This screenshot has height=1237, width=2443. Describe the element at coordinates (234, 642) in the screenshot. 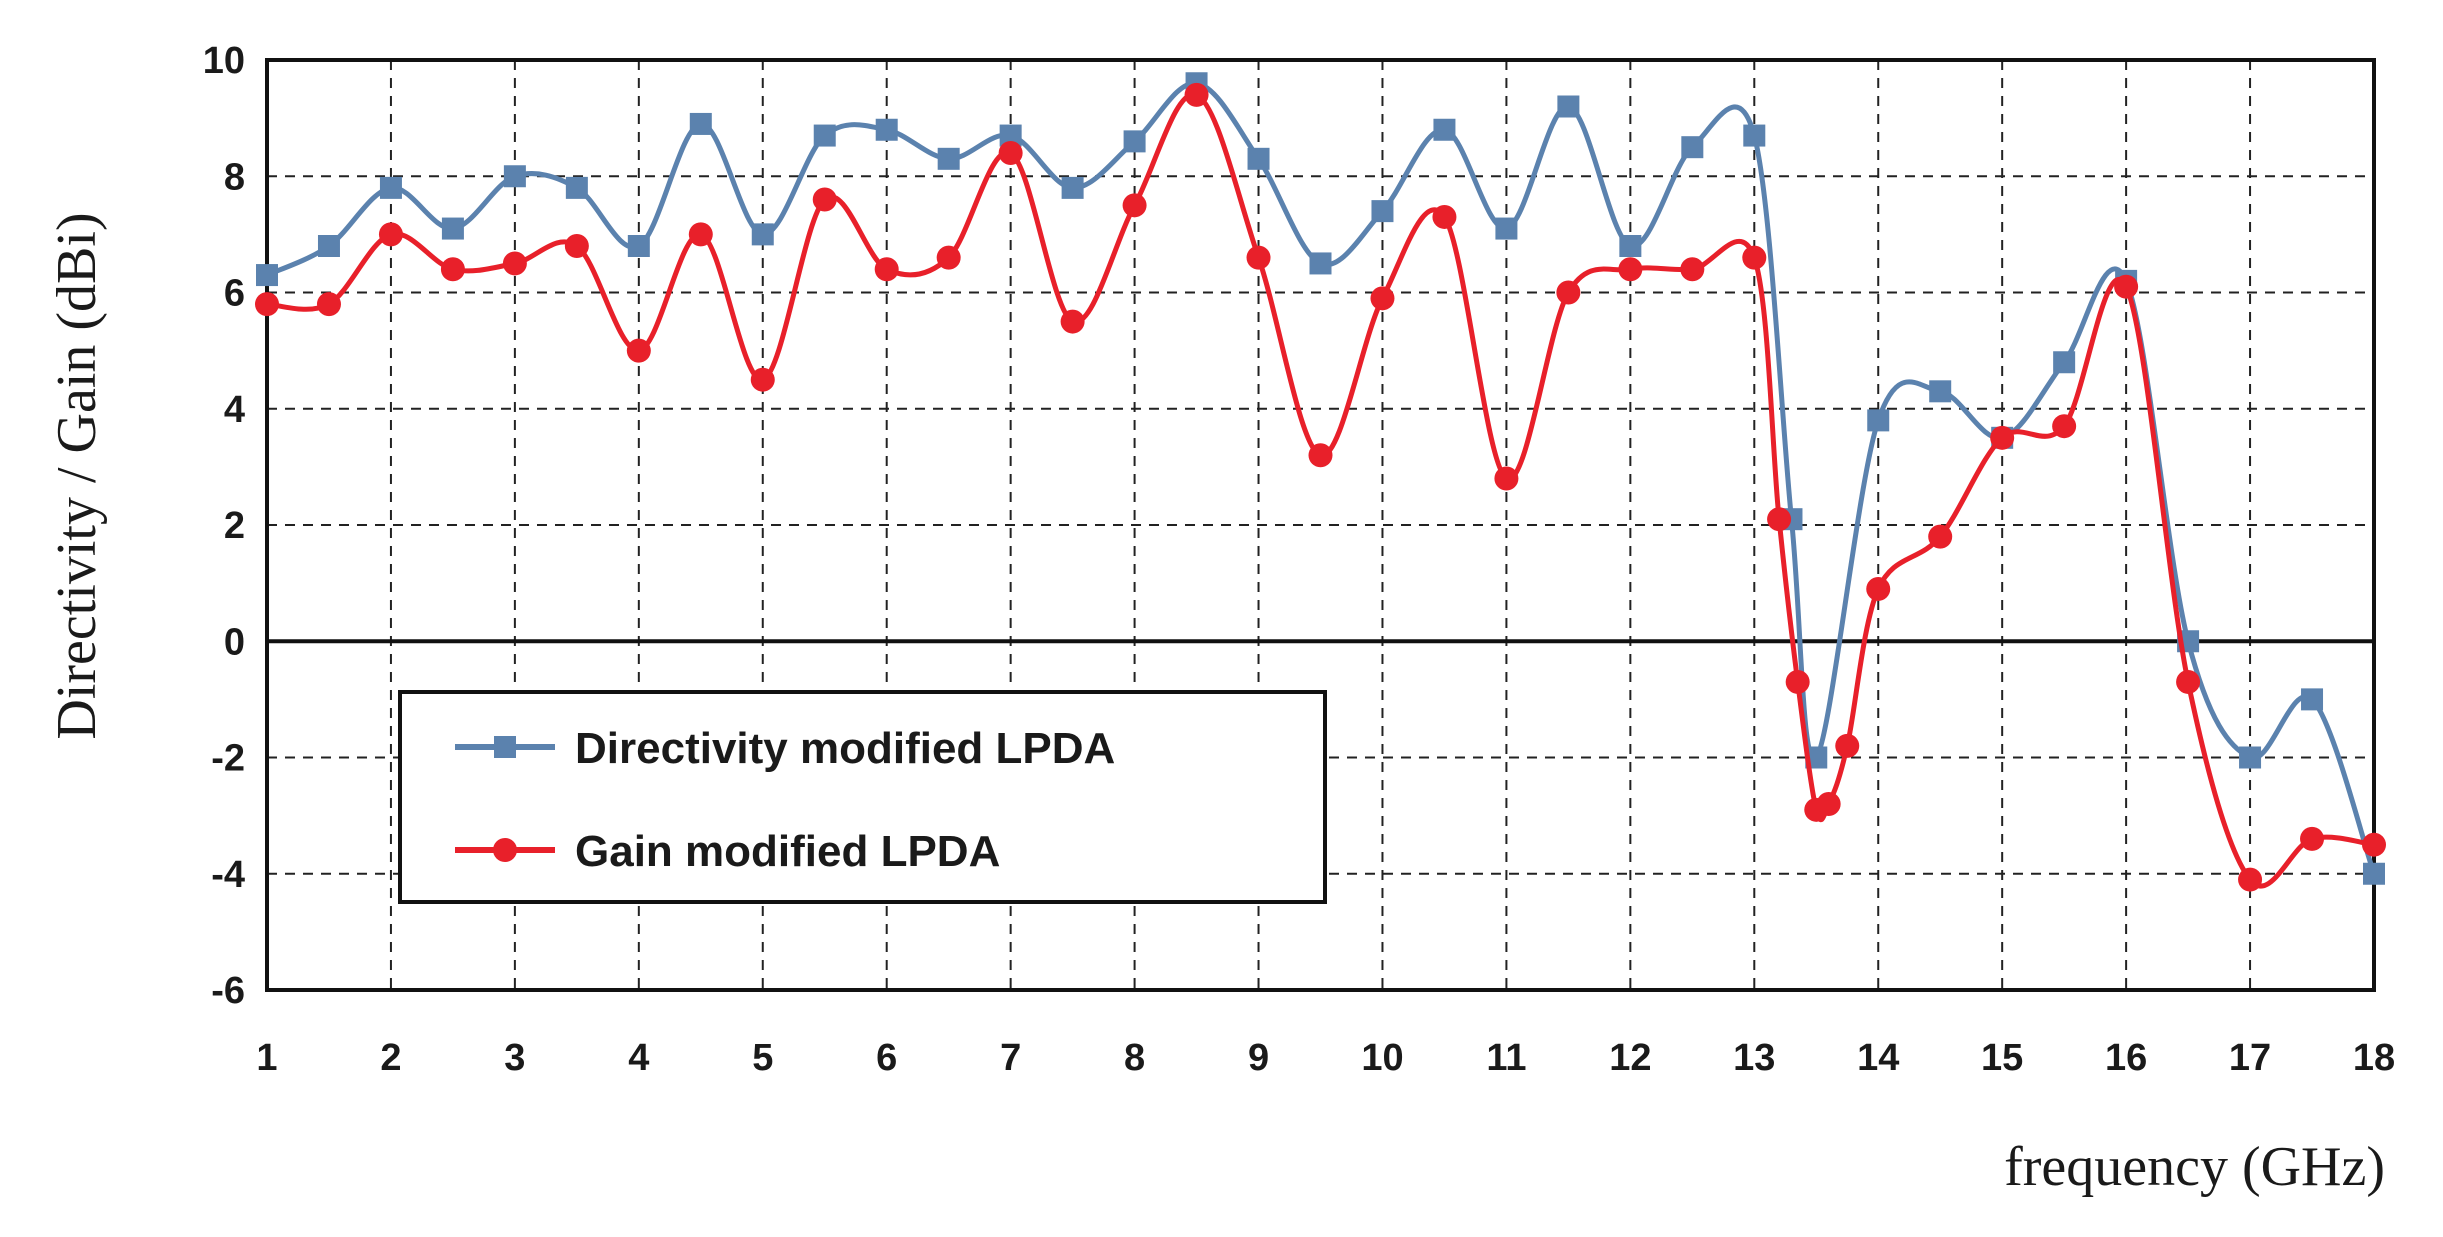

I see `y-tick-label: 0` at that location.